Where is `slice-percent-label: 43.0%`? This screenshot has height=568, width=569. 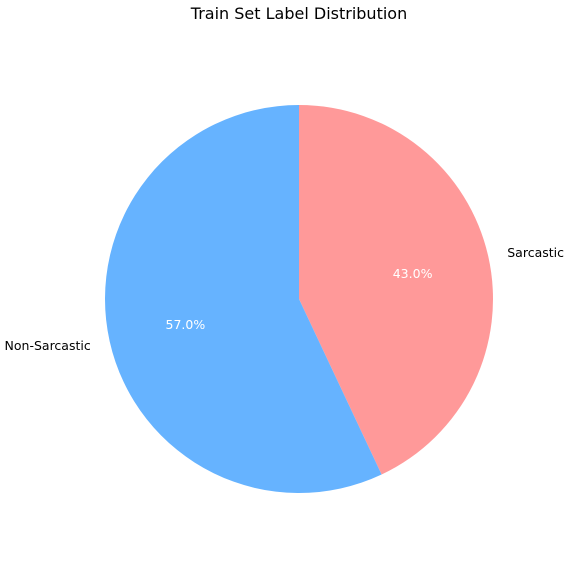
slice-percent-label: 43.0% is located at coordinates (413, 273).